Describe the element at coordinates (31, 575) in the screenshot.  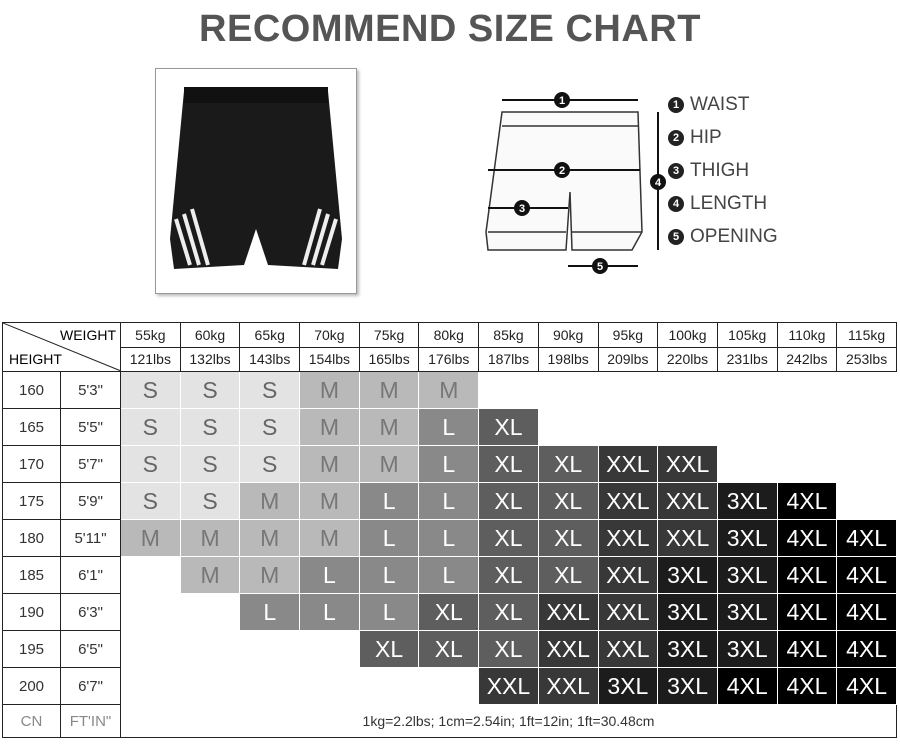
I see `height-cm-cell: 185` at that location.